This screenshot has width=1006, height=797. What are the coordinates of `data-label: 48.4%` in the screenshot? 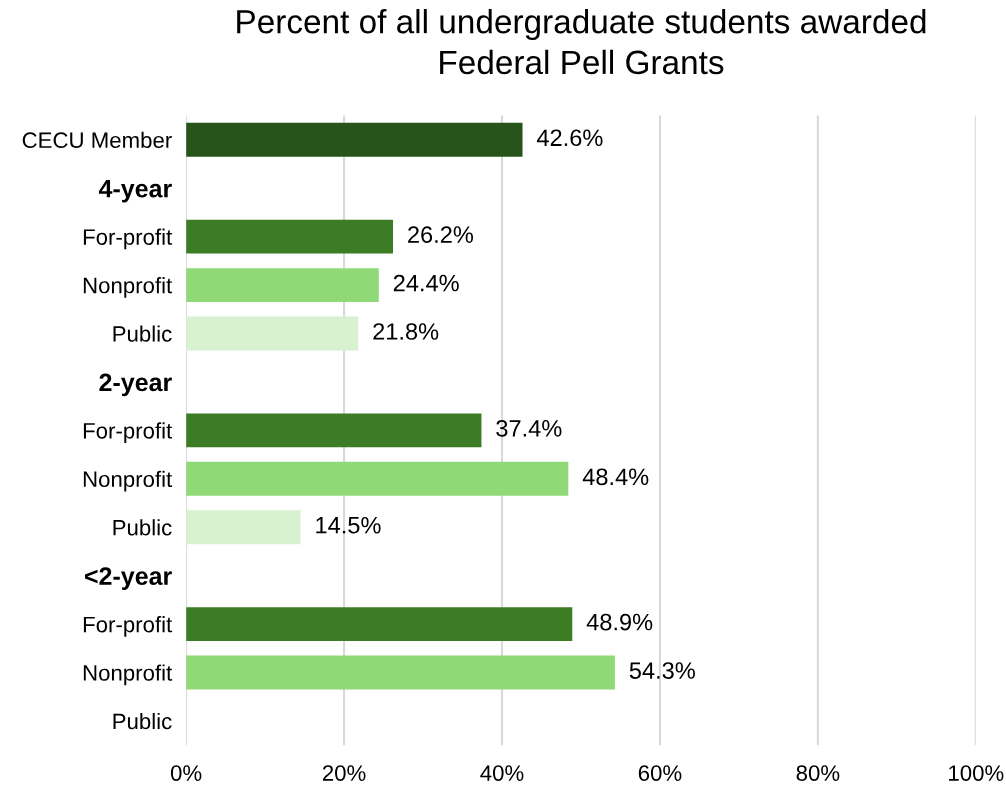 It's located at (615, 477).